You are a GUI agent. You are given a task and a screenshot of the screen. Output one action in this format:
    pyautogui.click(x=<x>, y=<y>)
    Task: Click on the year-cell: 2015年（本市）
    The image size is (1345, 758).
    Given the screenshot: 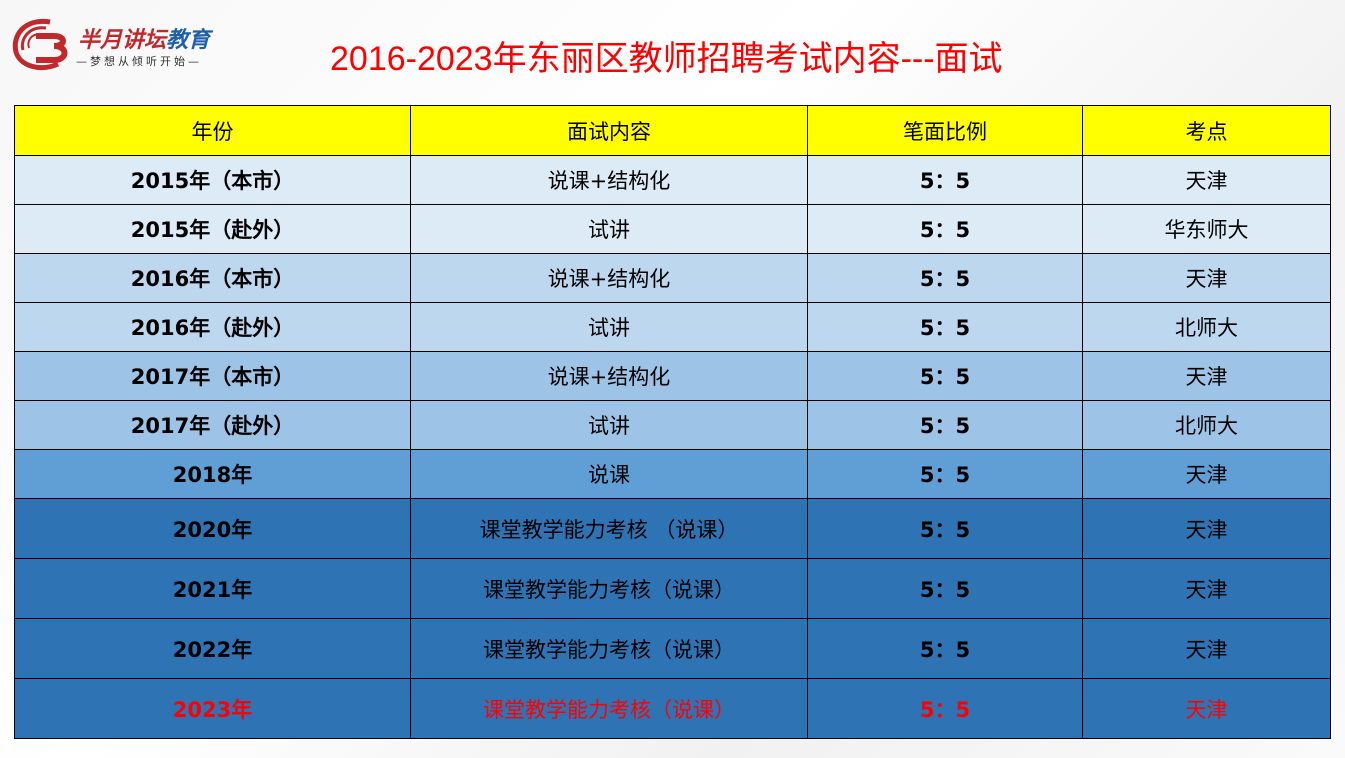 What is the action you would take?
    pyautogui.click(x=212, y=180)
    